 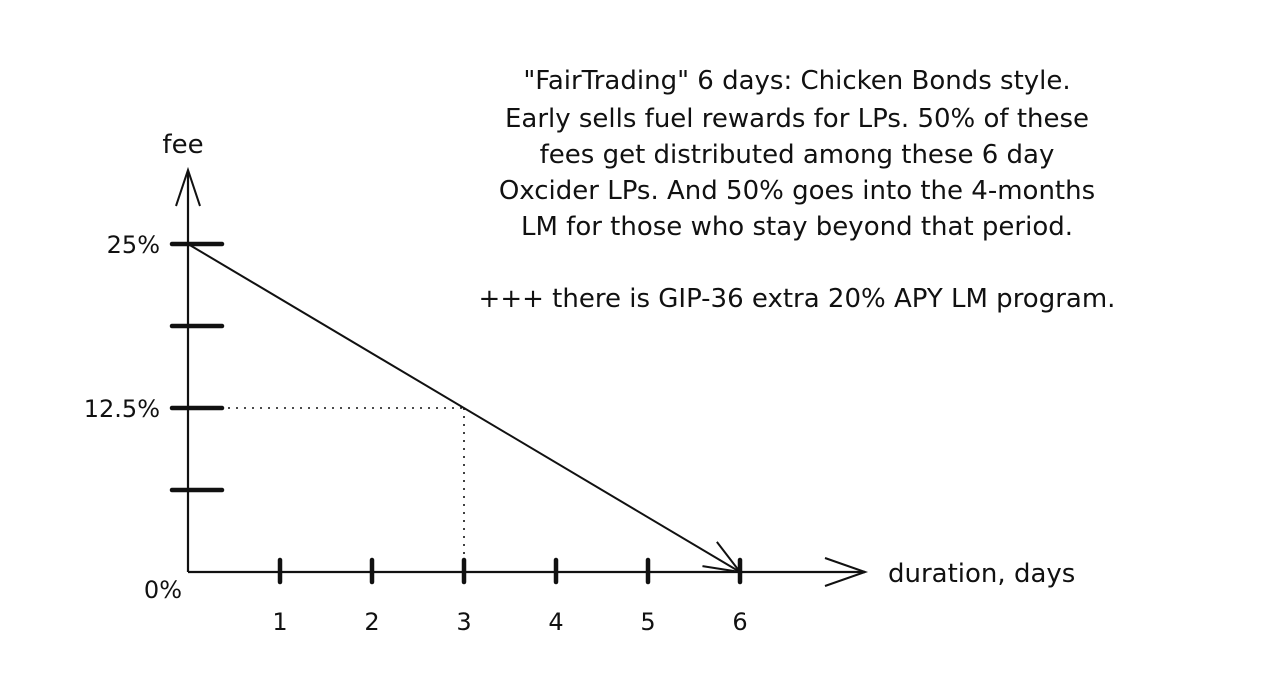 What do you see at coordinates (846, 572) in the screenshot?
I see `x-axis-arrowhead` at bounding box center [846, 572].